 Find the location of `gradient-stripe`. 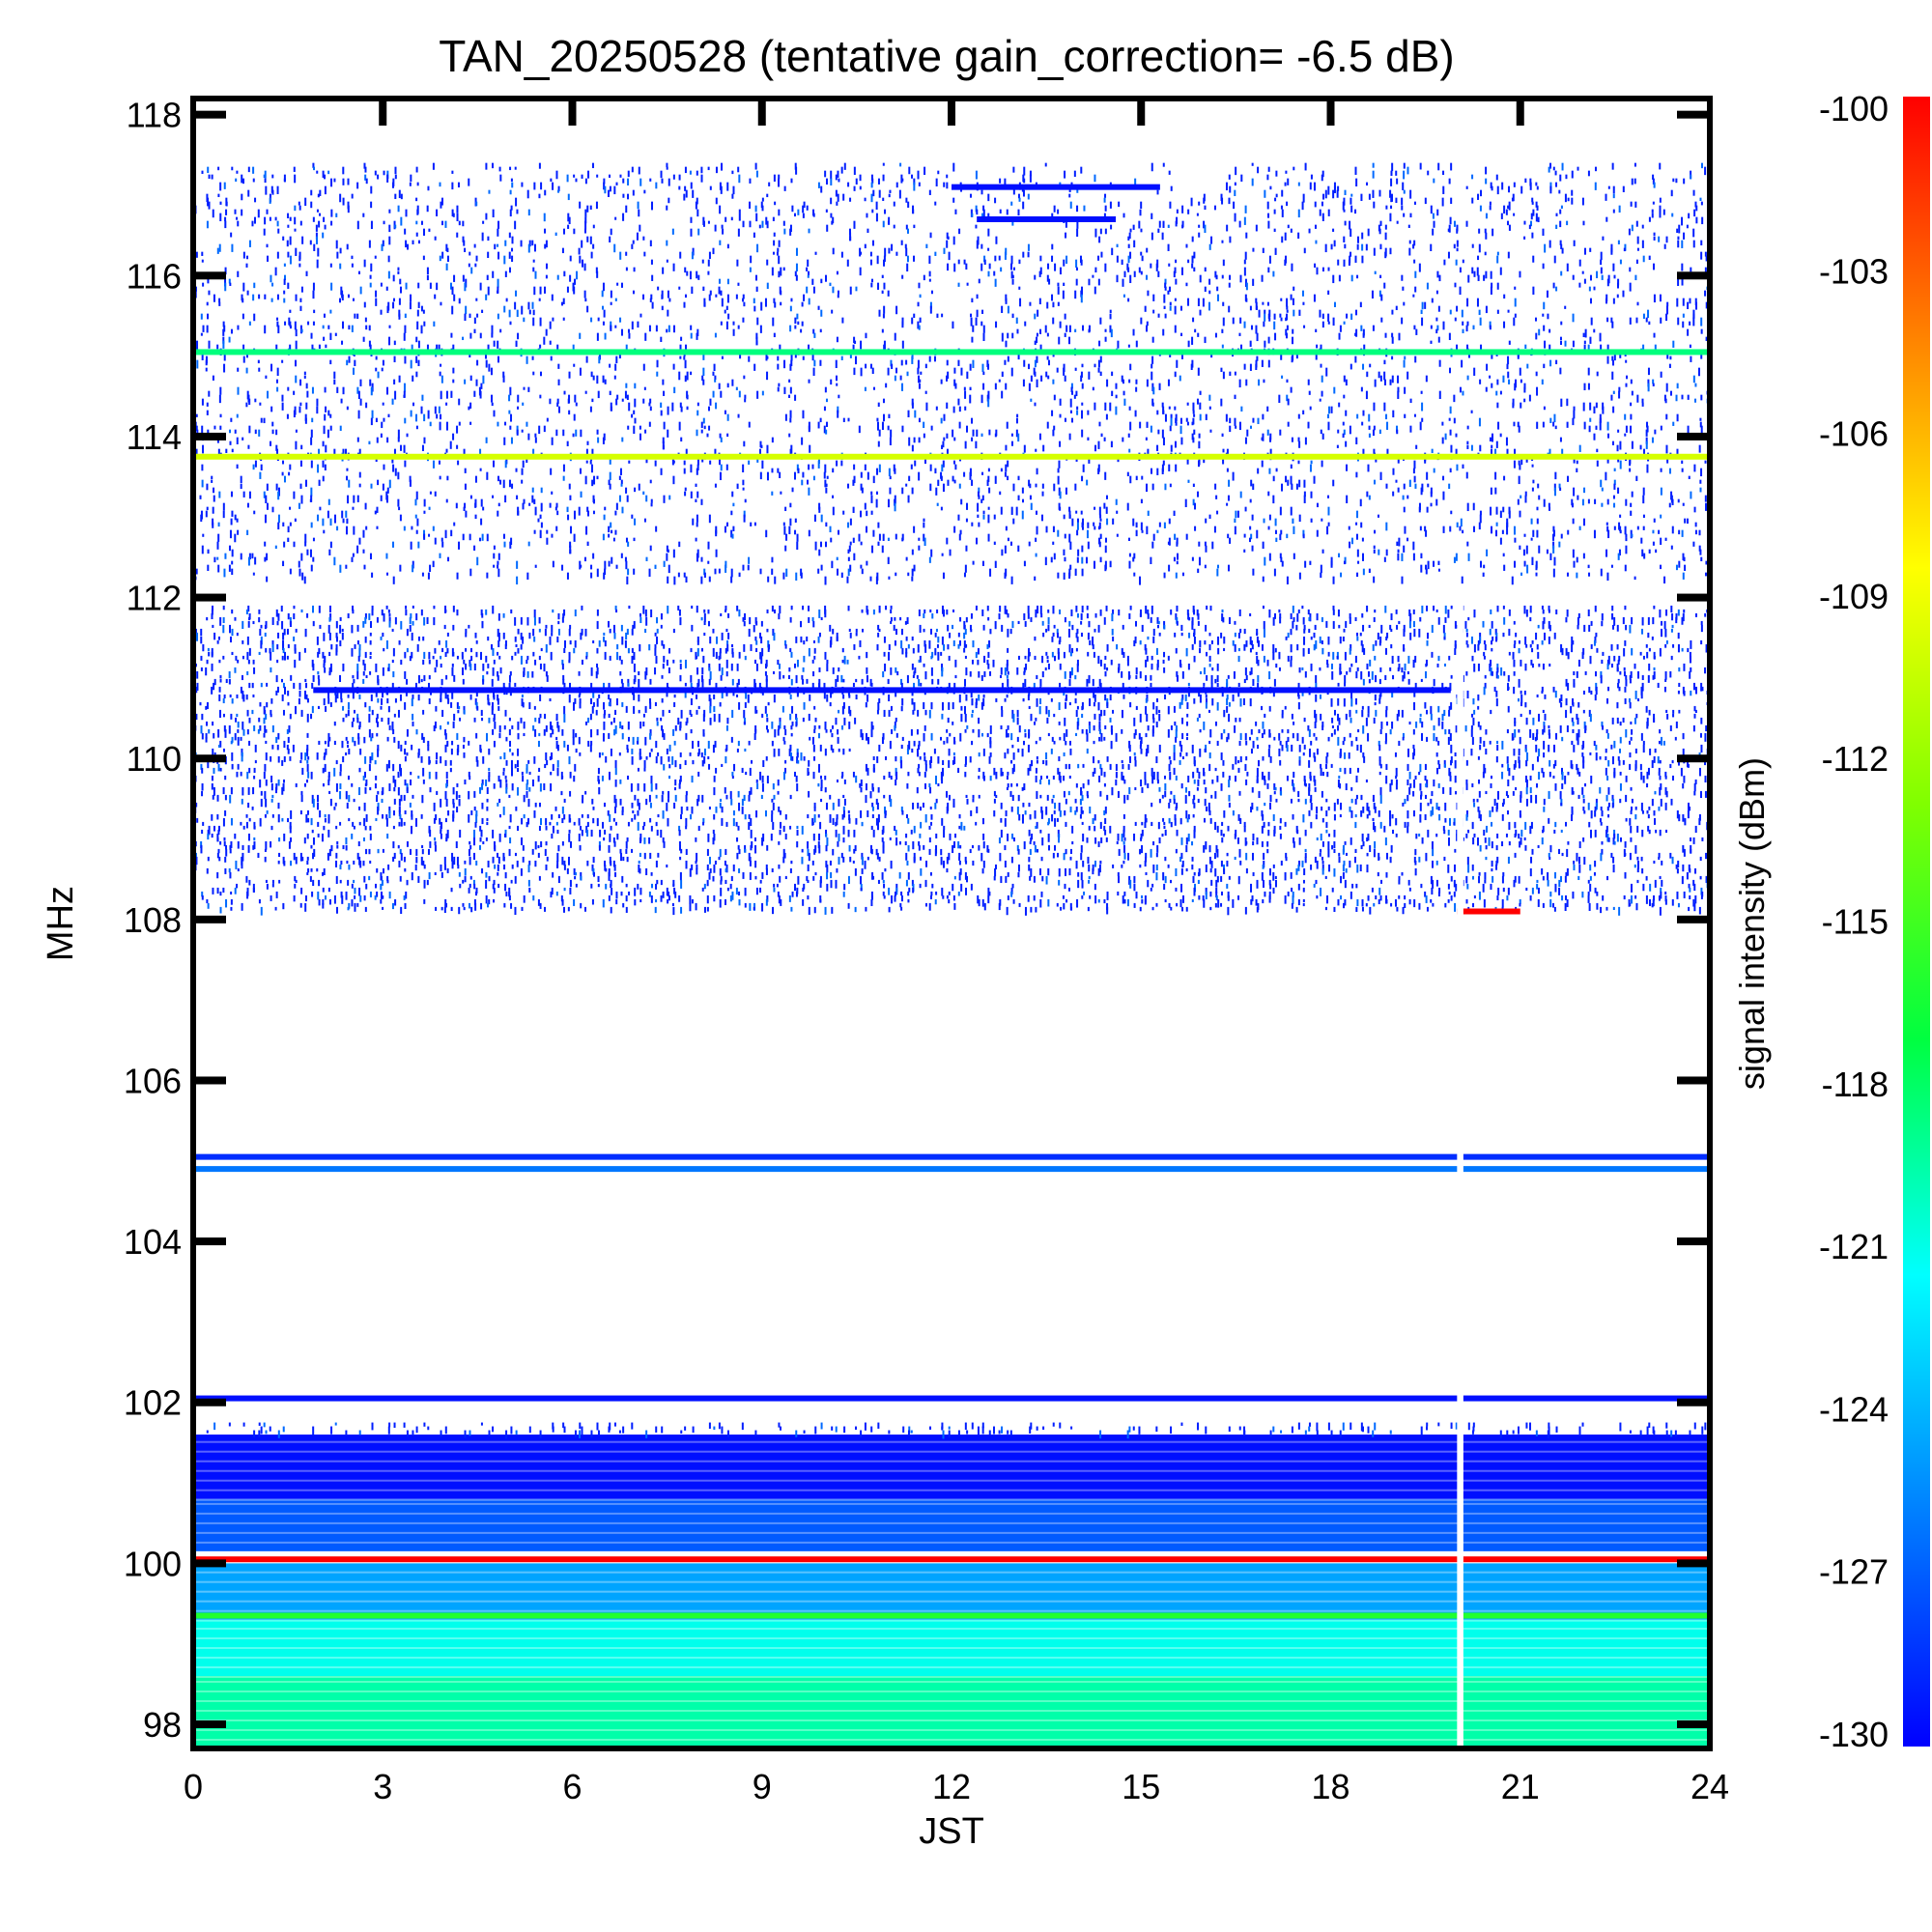

gradient-stripe is located at coordinates (951, 1667).